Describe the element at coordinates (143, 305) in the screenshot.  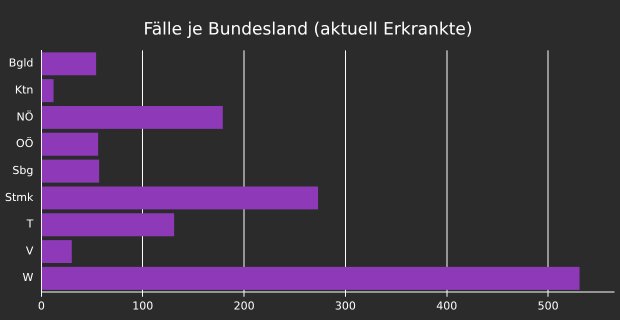
I see `x-tick-label: 100` at that location.